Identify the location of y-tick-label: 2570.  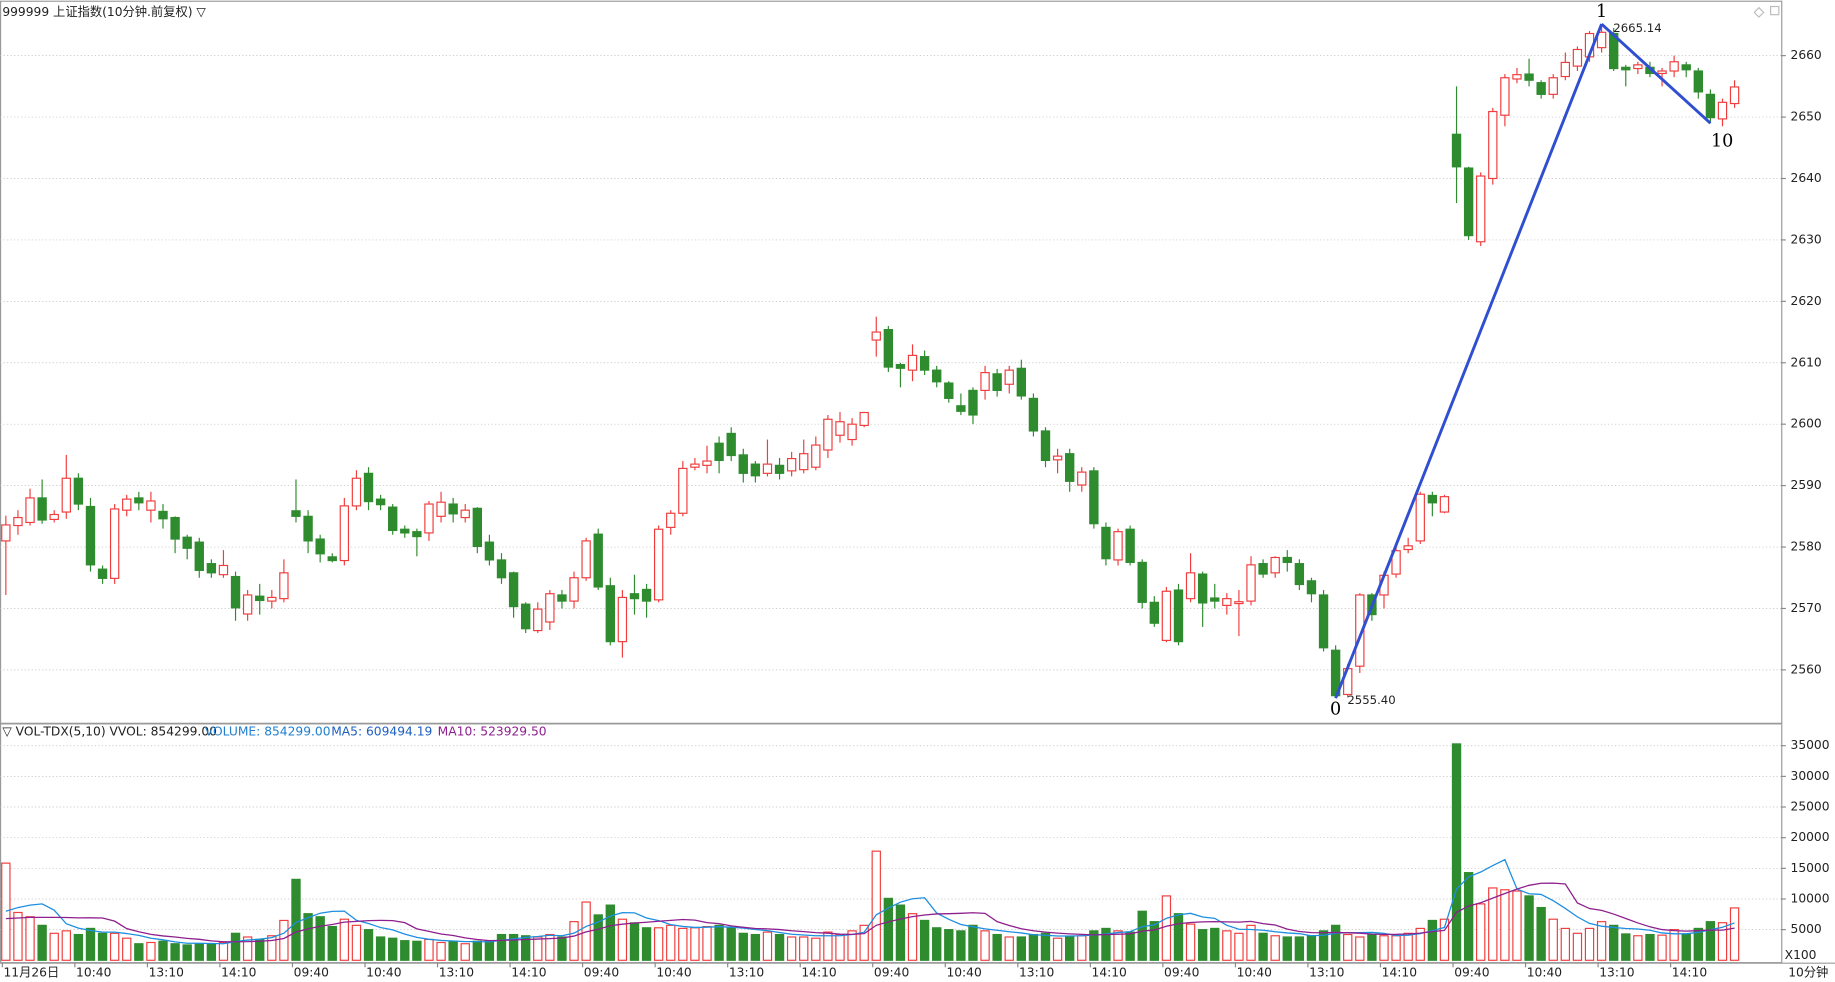
(1806, 608).